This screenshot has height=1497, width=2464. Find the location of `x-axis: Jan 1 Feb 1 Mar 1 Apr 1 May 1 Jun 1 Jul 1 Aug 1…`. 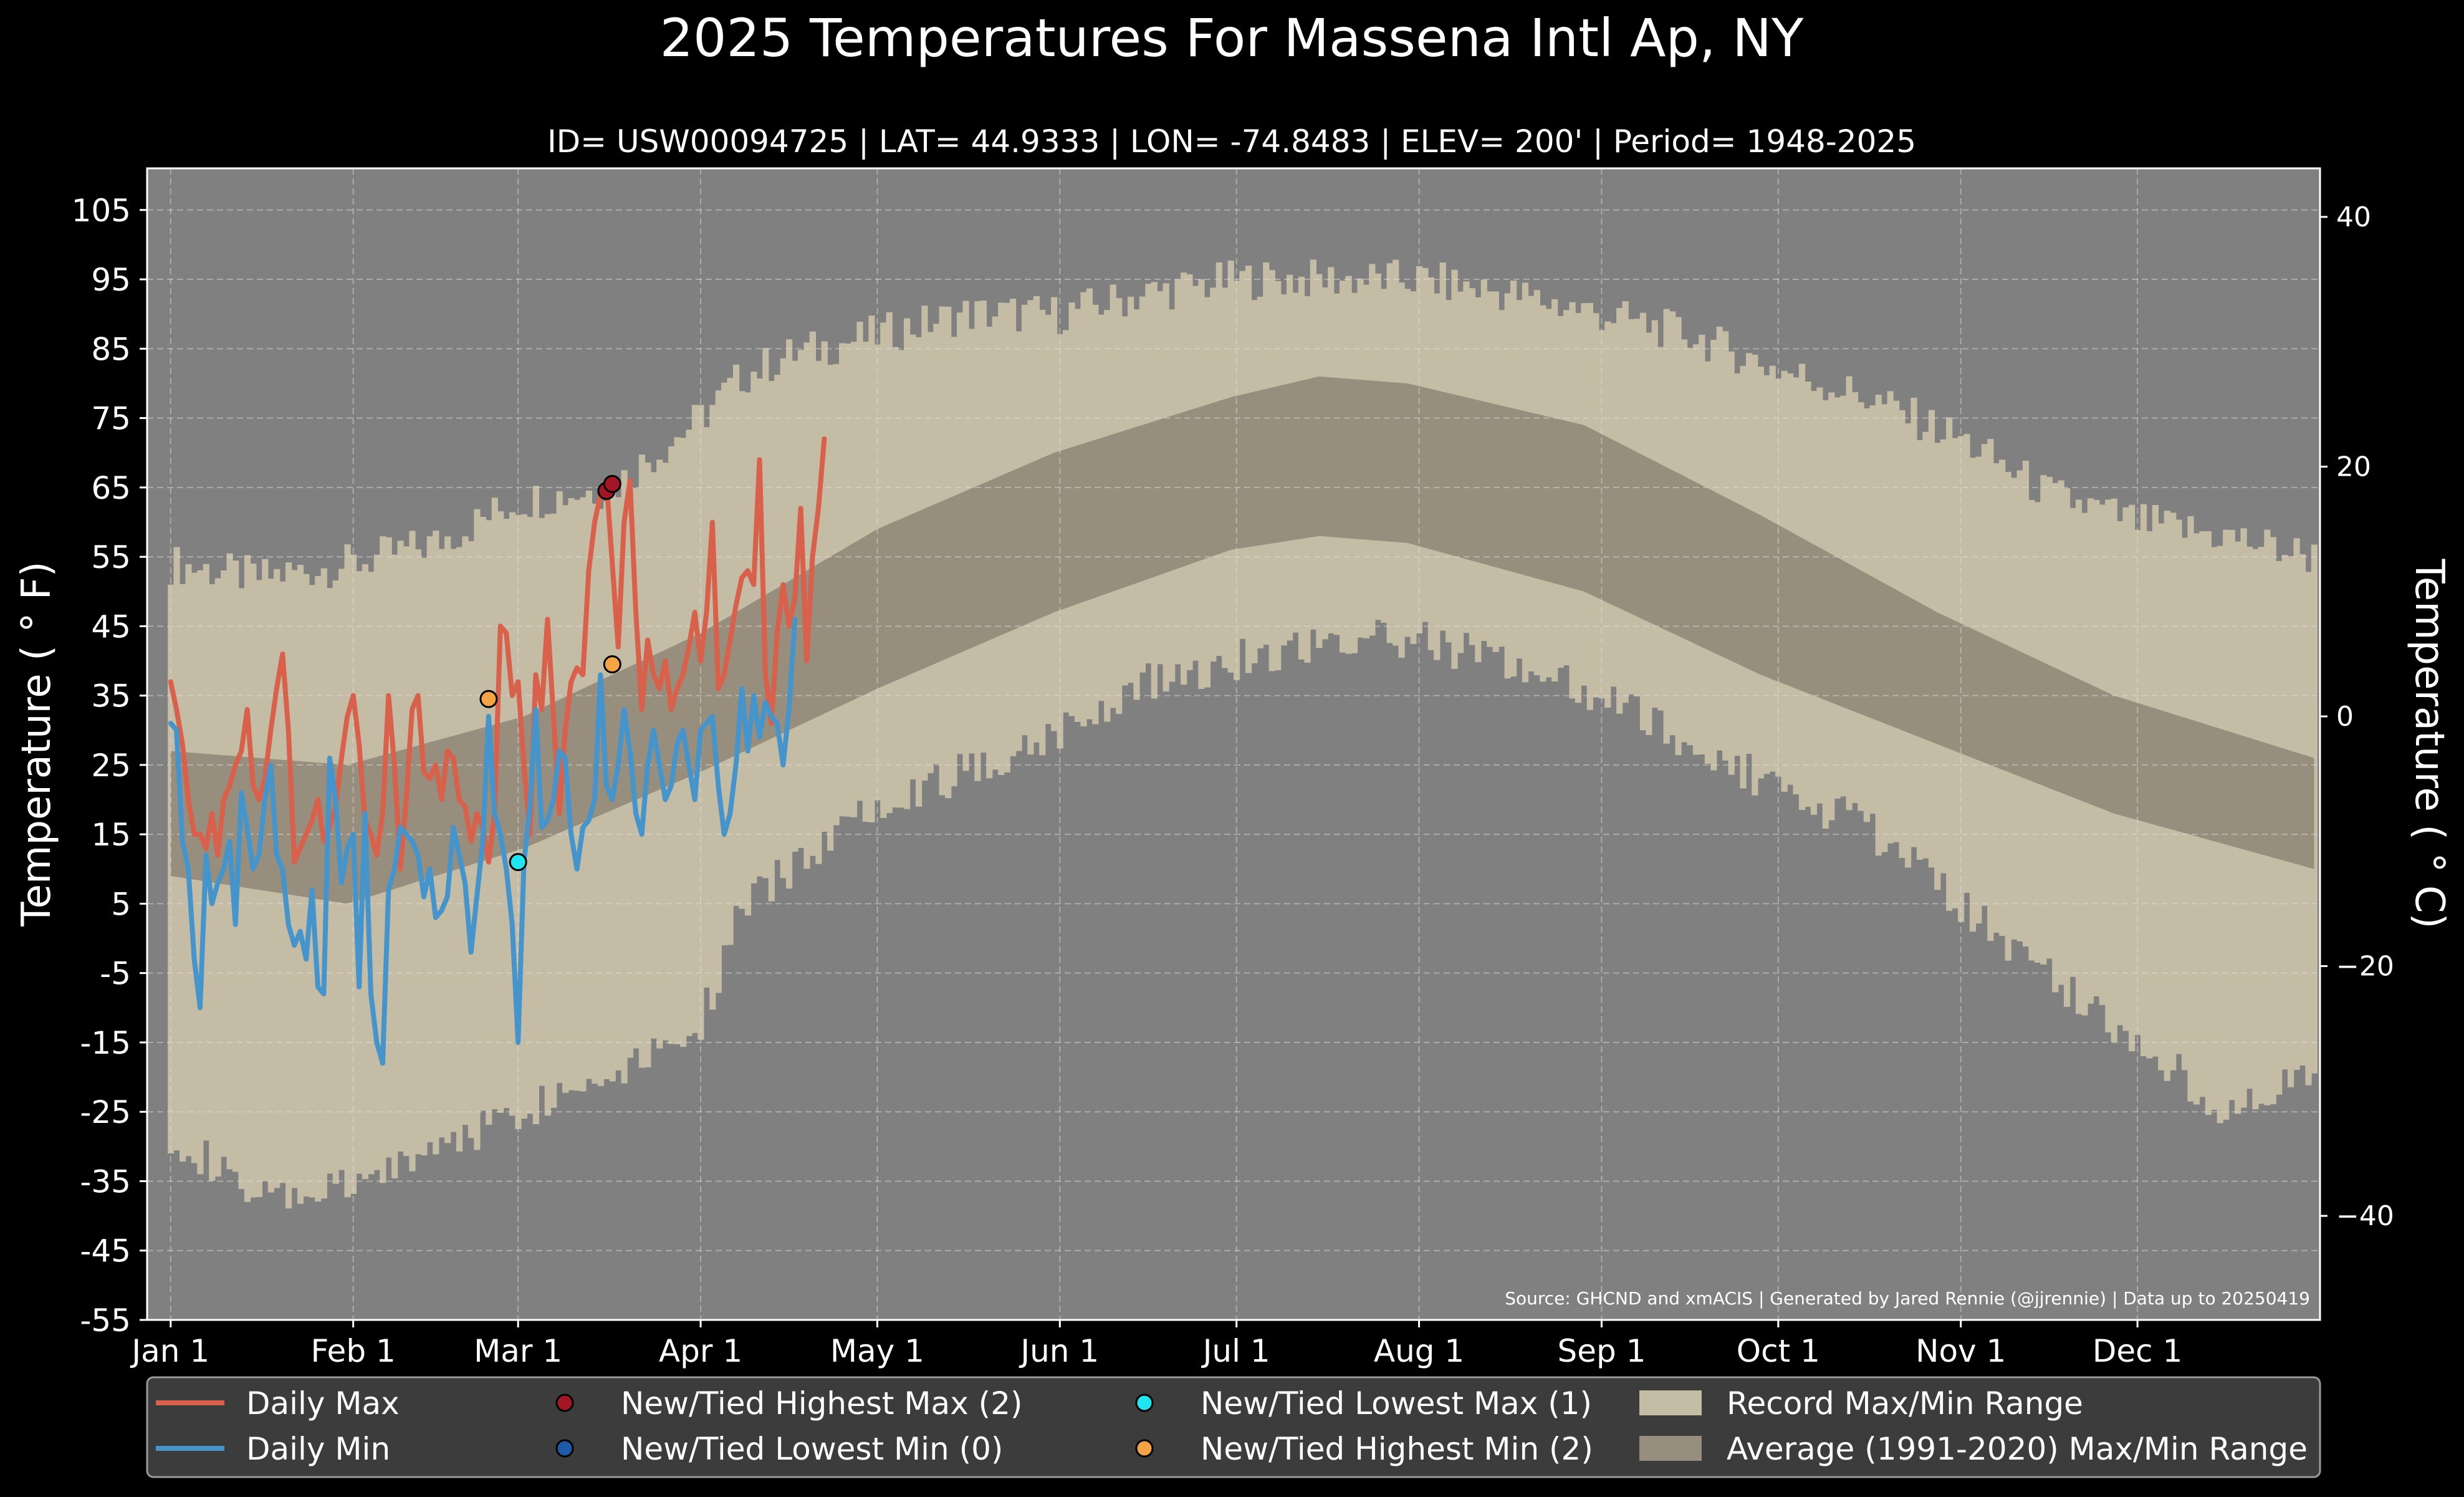

x-axis: Jan 1 Feb 1 Mar 1 Apr 1 May 1 Jun 1 Jul 1 Aug 1… is located at coordinates (1156, 1344).